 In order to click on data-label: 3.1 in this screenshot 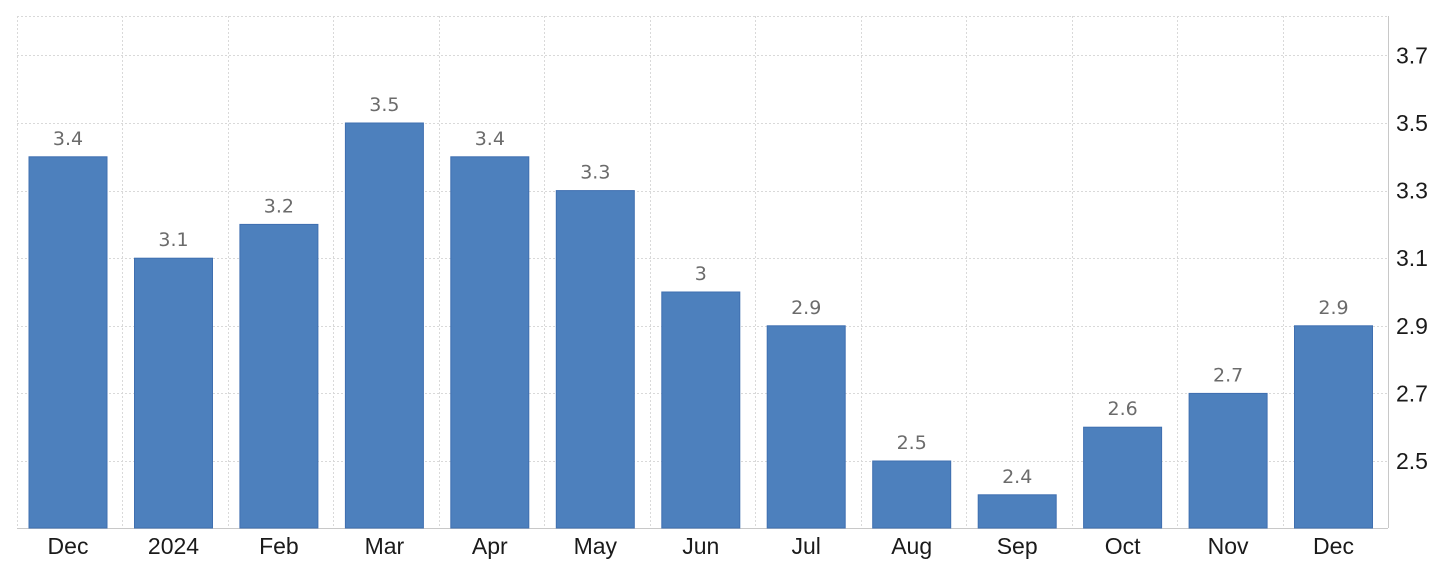, I will do `click(173, 240)`.